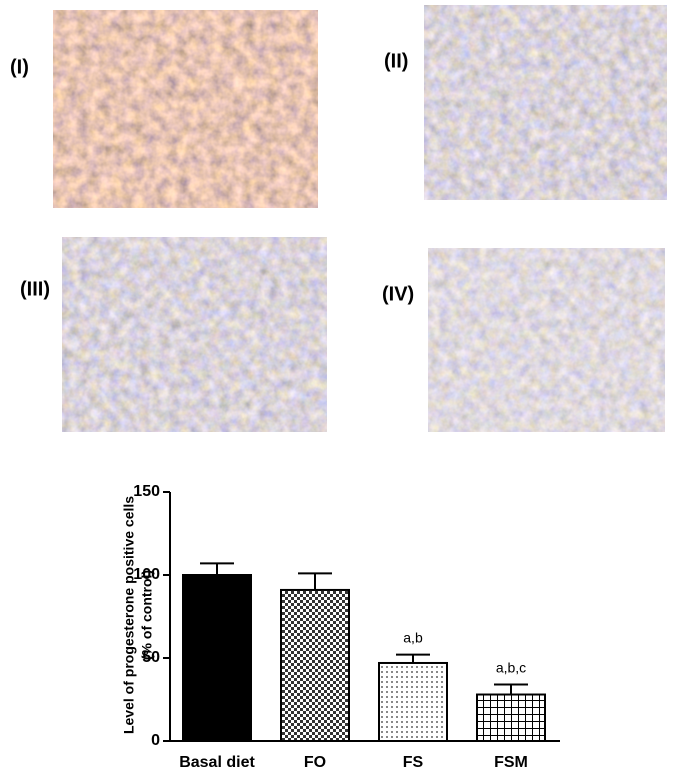 The width and height of the screenshot is (685, 780). What do you see at coordinates (146, 491) in the screenshot?
I see `y-tick-label: 150` at bounding box center [146, 491].